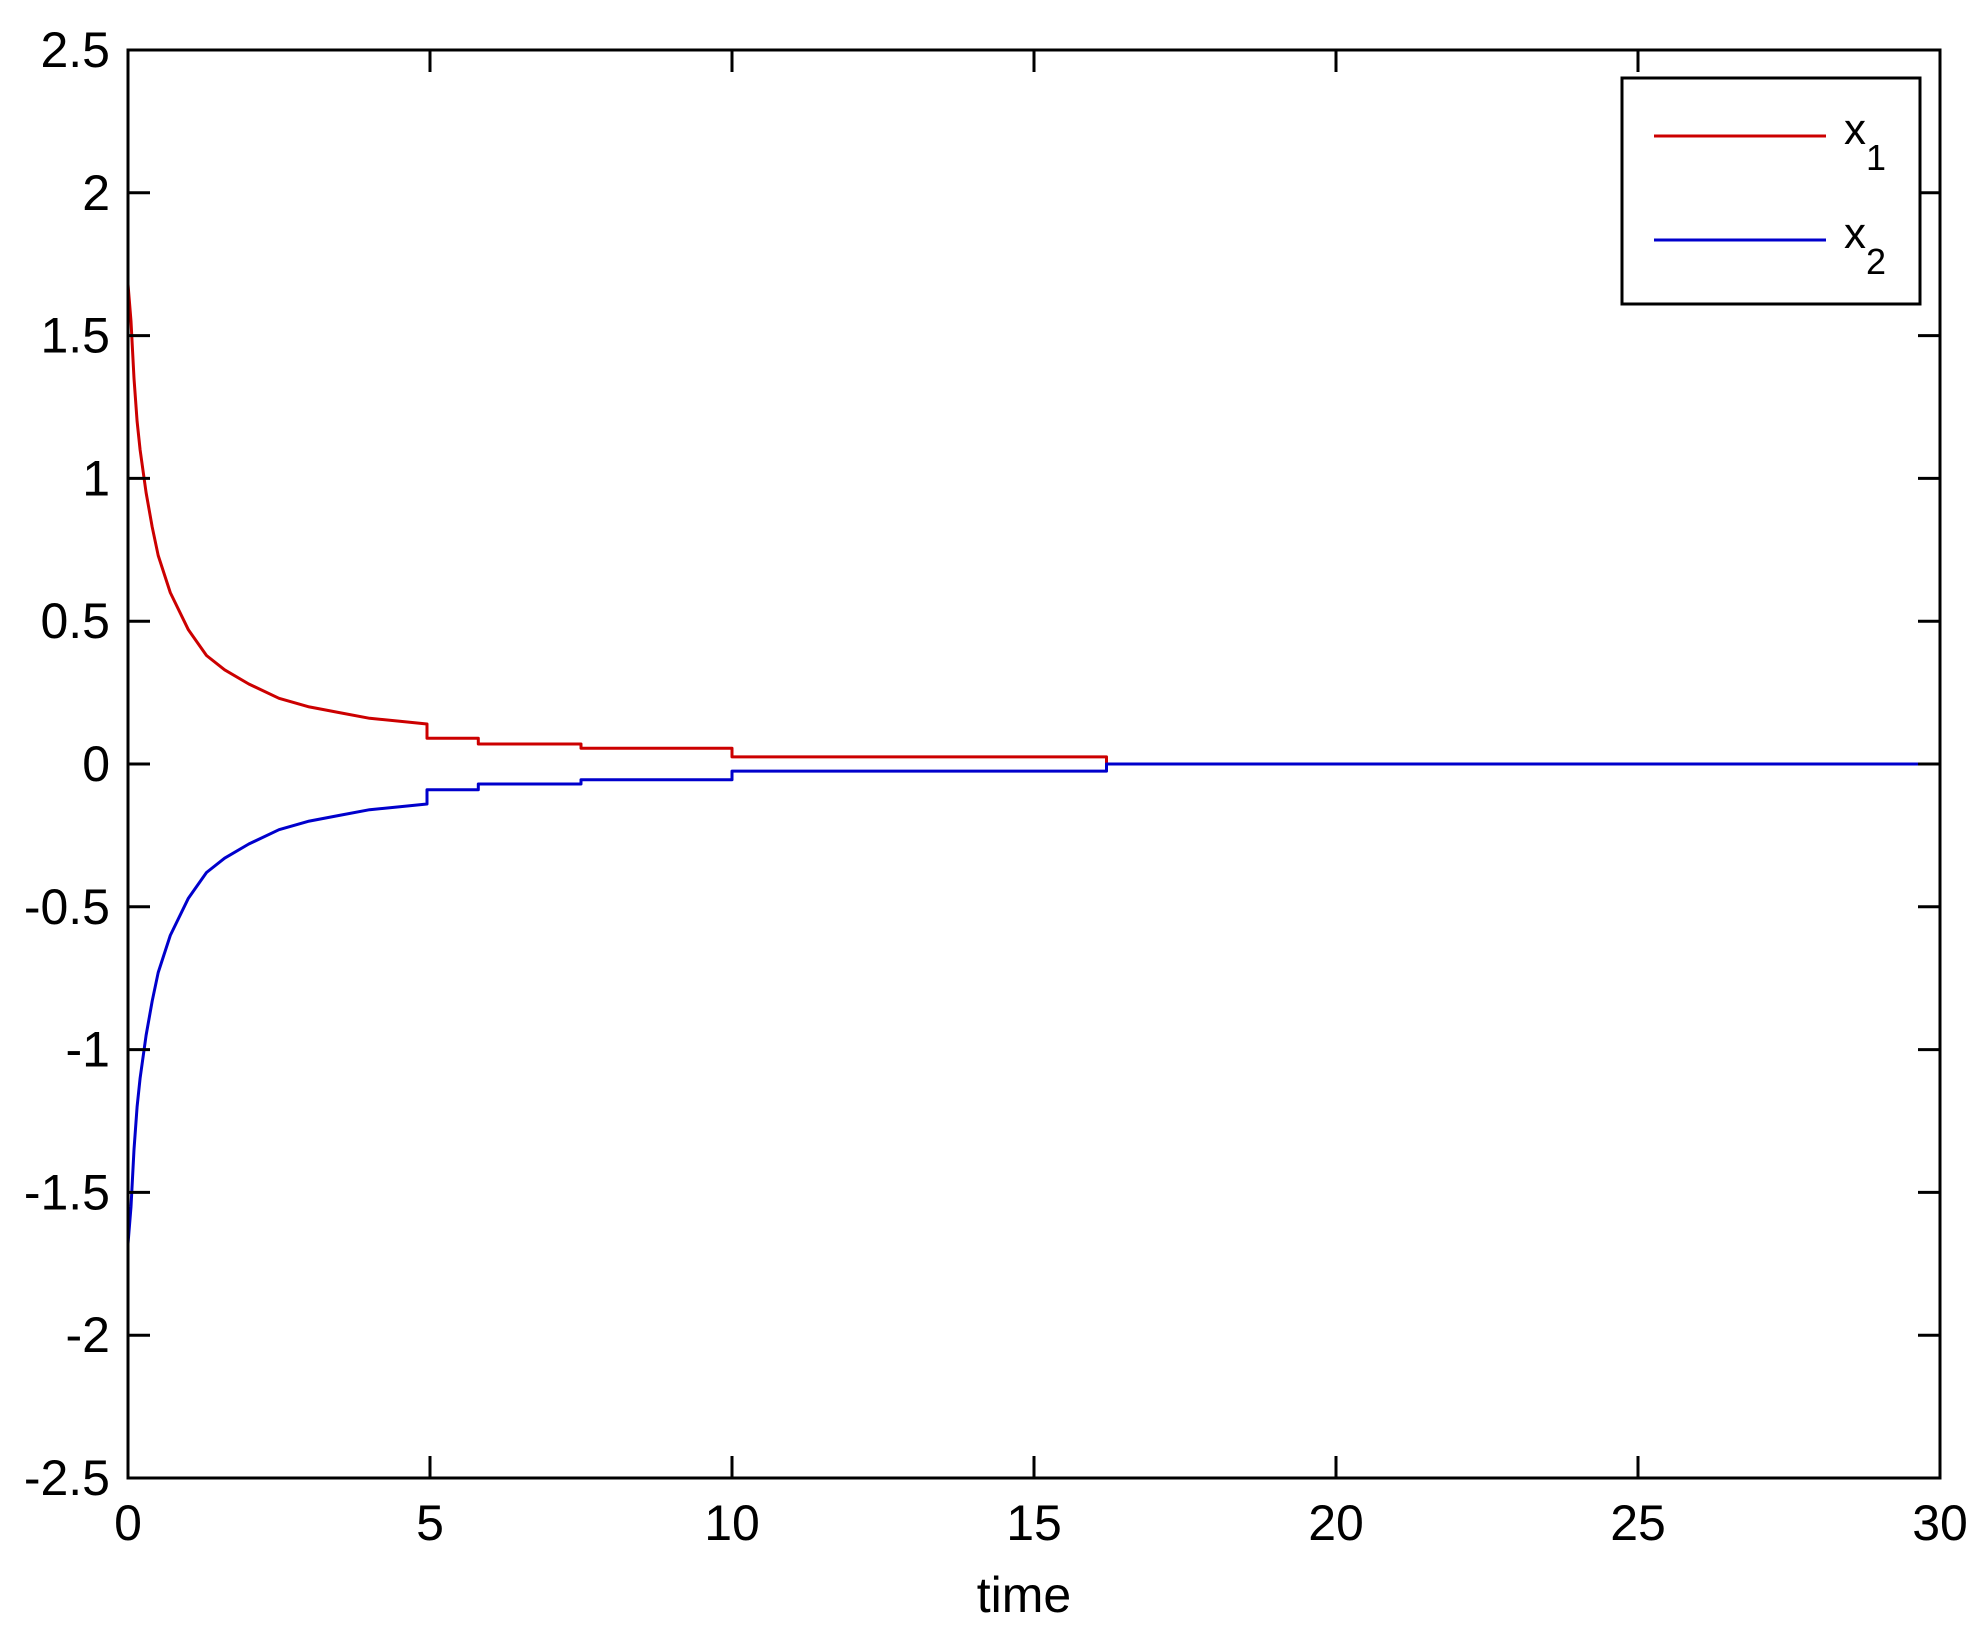  What do you see at coordinates (88, 1050) in the screenshot?
I see `y-tick-label: -1` at bounding box center [88, 1050].